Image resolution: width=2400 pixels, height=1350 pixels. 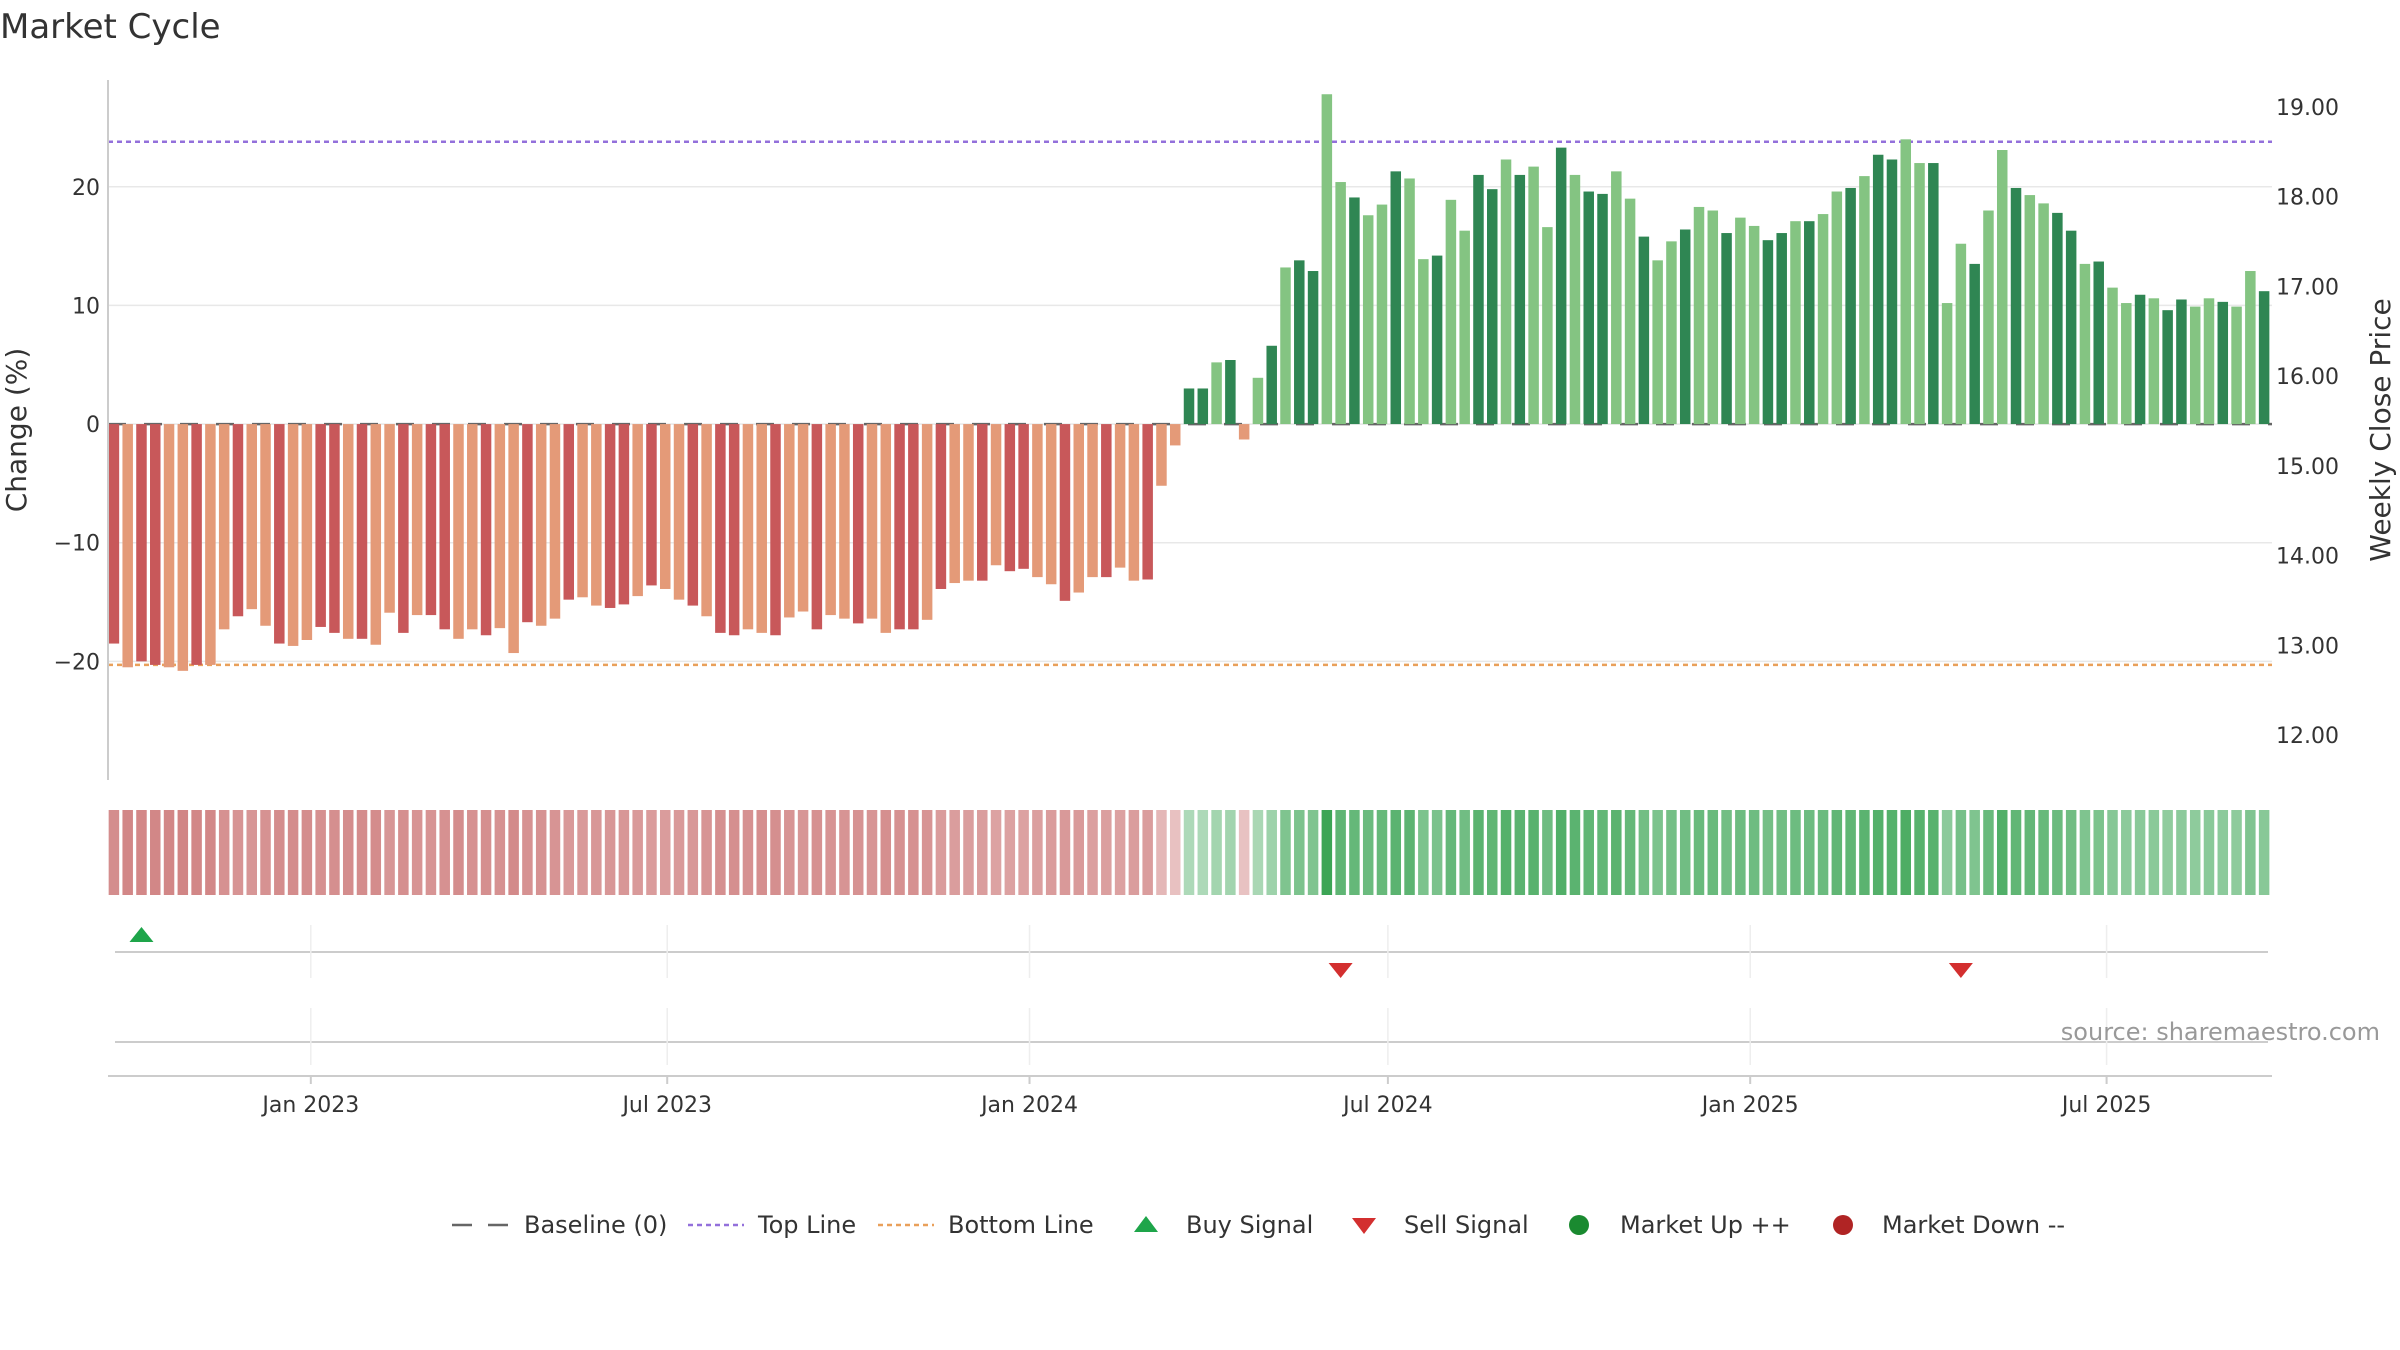 What do you see at coordinates (1340, 970) in the screenshot?
I see `sell-signal-marker` at bounding box center [1340, 970].